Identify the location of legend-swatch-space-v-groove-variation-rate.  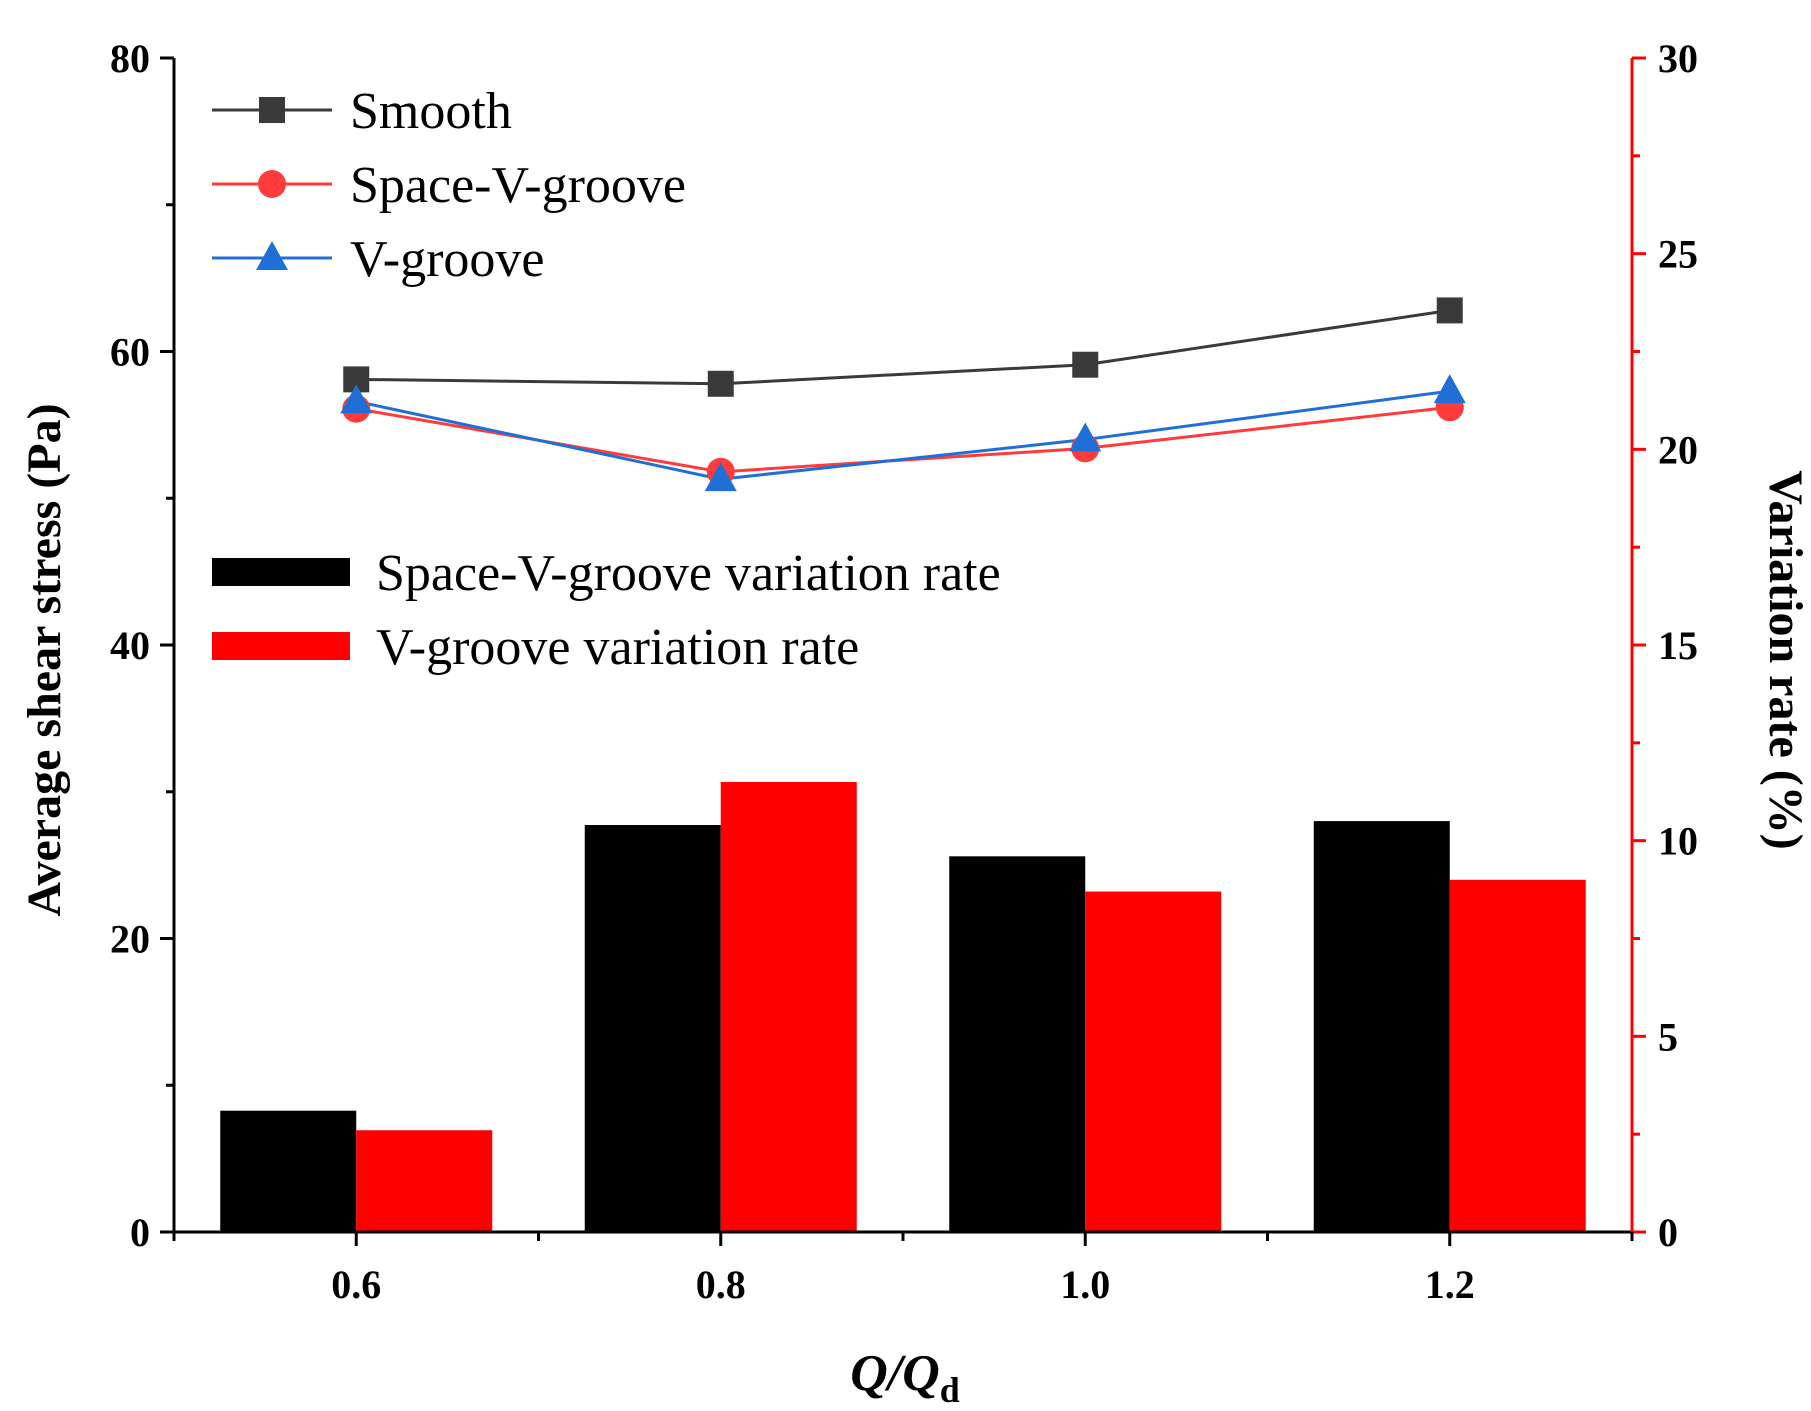
(281, 572).